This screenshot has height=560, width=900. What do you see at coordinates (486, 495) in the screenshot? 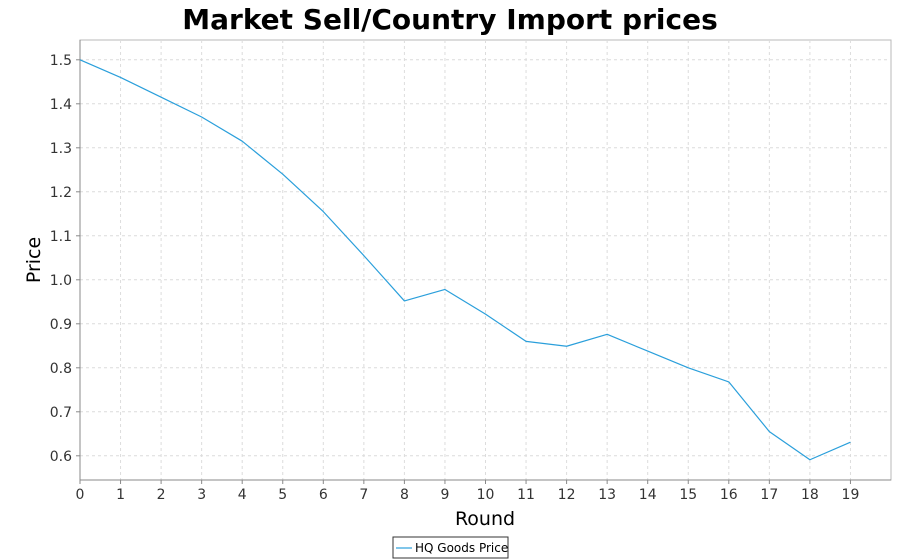
I see `x-tick-label: 10` at bounding box center [486, 495].